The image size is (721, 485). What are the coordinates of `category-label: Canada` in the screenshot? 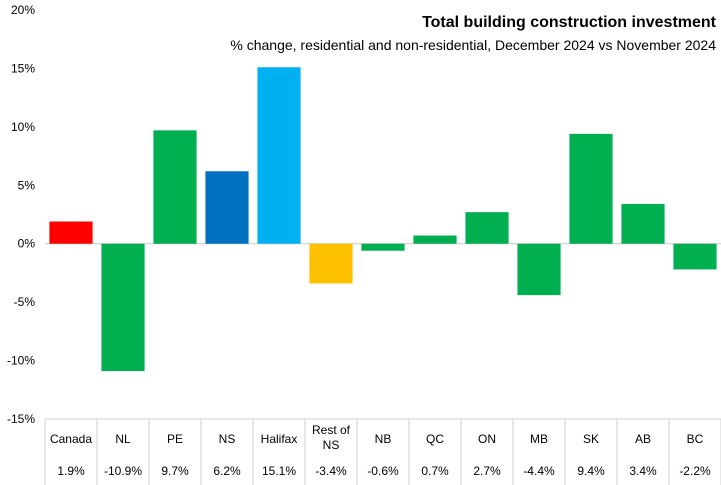 It's located at (71, 439).